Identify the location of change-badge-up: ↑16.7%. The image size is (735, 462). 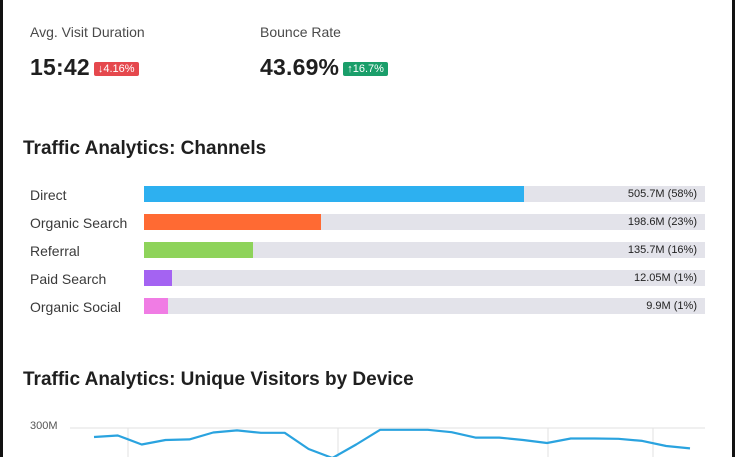
(365, 68).